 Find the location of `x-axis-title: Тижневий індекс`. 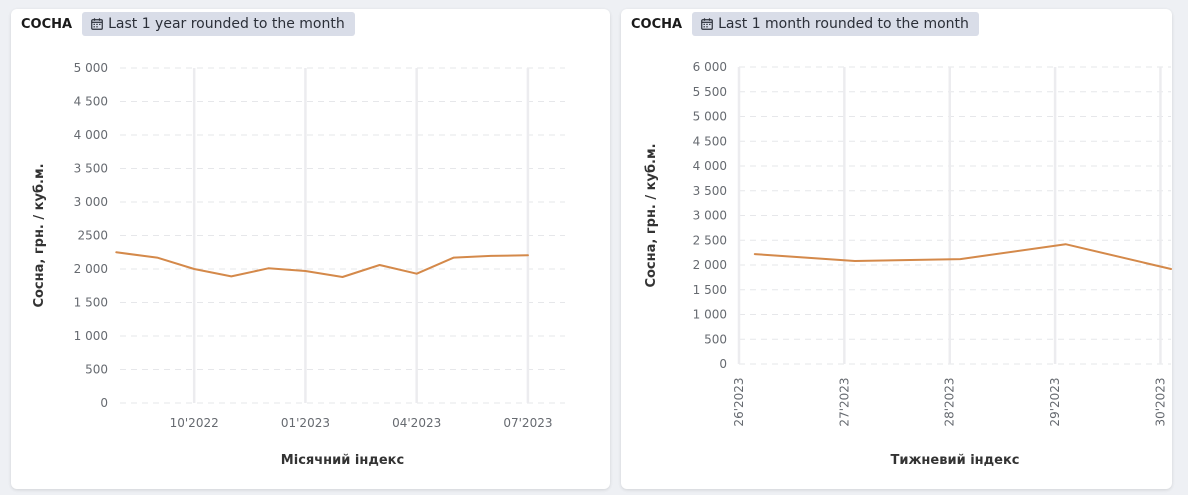

x-axis-title: Тижневий індекс is located at coordinates (955, 460).